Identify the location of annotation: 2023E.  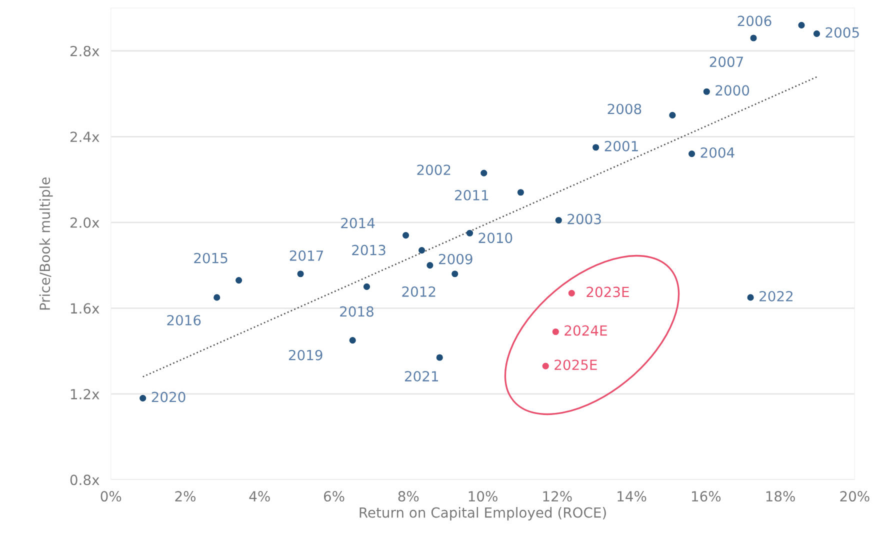
(607, 292).